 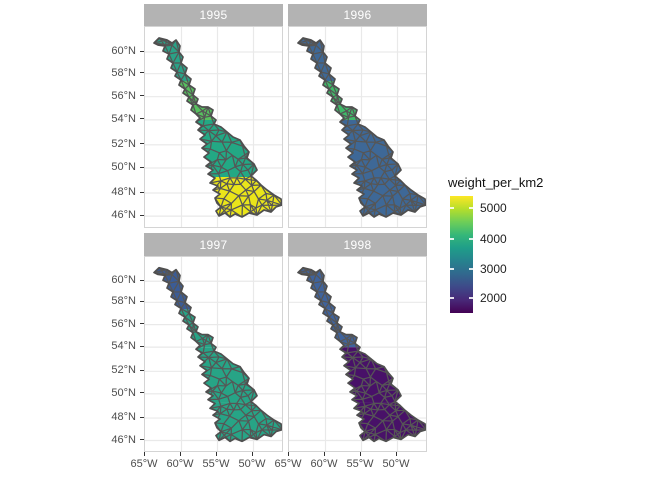 I want to click on facet-strip-1996: 1996, so click(x=357, y=15).